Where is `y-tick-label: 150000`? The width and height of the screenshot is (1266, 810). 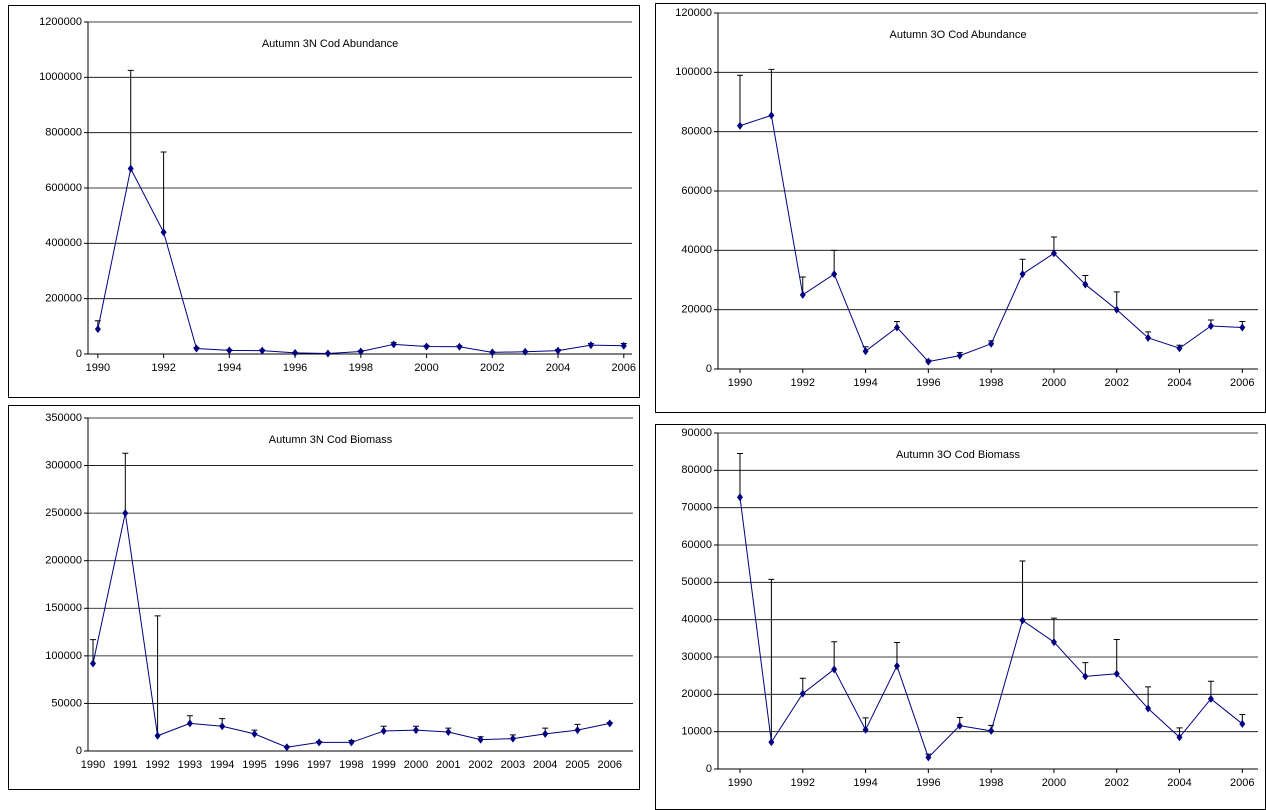 y-tick-label: 150000 is located at coordinates (63, 608).